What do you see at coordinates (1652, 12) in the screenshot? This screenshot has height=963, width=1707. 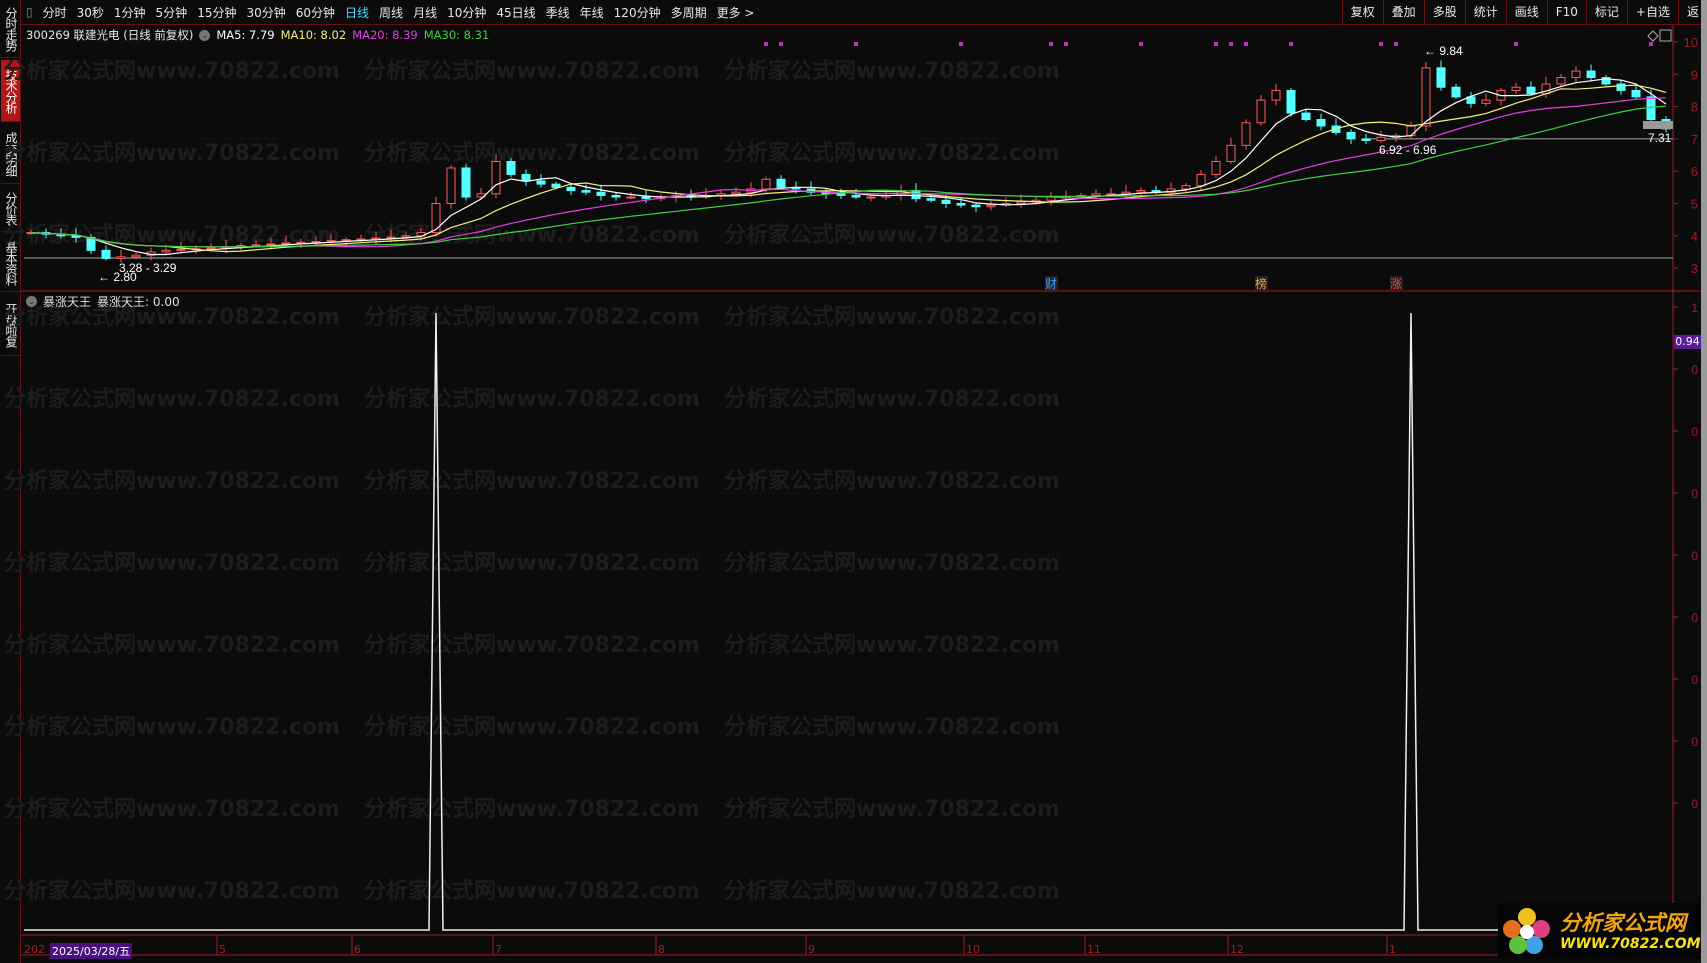 I see `toolbar-button: +自选` at bounding box center [1652, 12].